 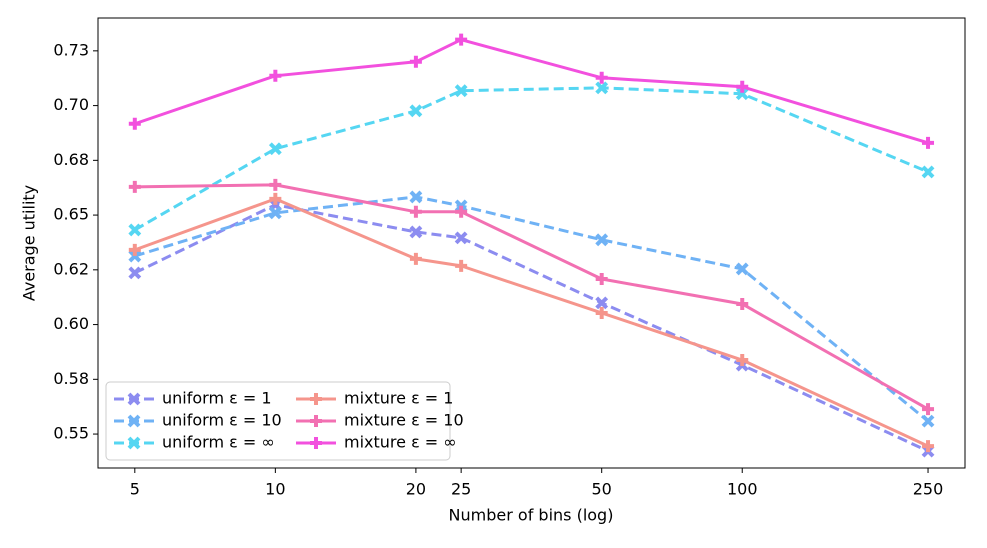 What do you see at coordinates (742, 489) in the screenshot?
I see `x-tick-label: 100` at bounding box center [742, 489].